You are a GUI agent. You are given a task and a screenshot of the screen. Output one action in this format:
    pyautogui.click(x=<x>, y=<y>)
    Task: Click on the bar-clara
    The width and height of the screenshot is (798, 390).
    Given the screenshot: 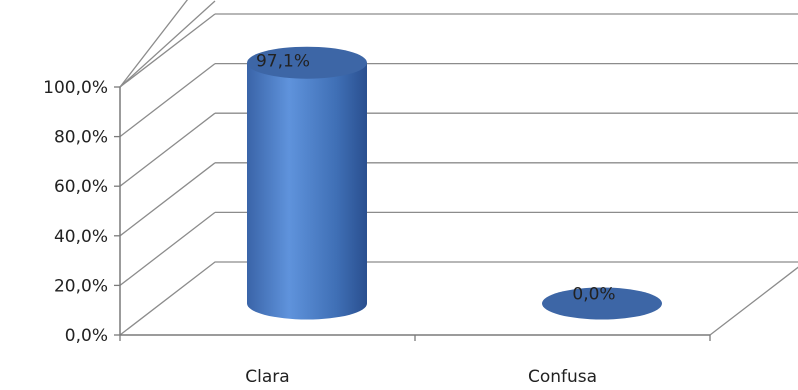 What is the action you would take?
    pyautogui.click(x=307, y=191)
    